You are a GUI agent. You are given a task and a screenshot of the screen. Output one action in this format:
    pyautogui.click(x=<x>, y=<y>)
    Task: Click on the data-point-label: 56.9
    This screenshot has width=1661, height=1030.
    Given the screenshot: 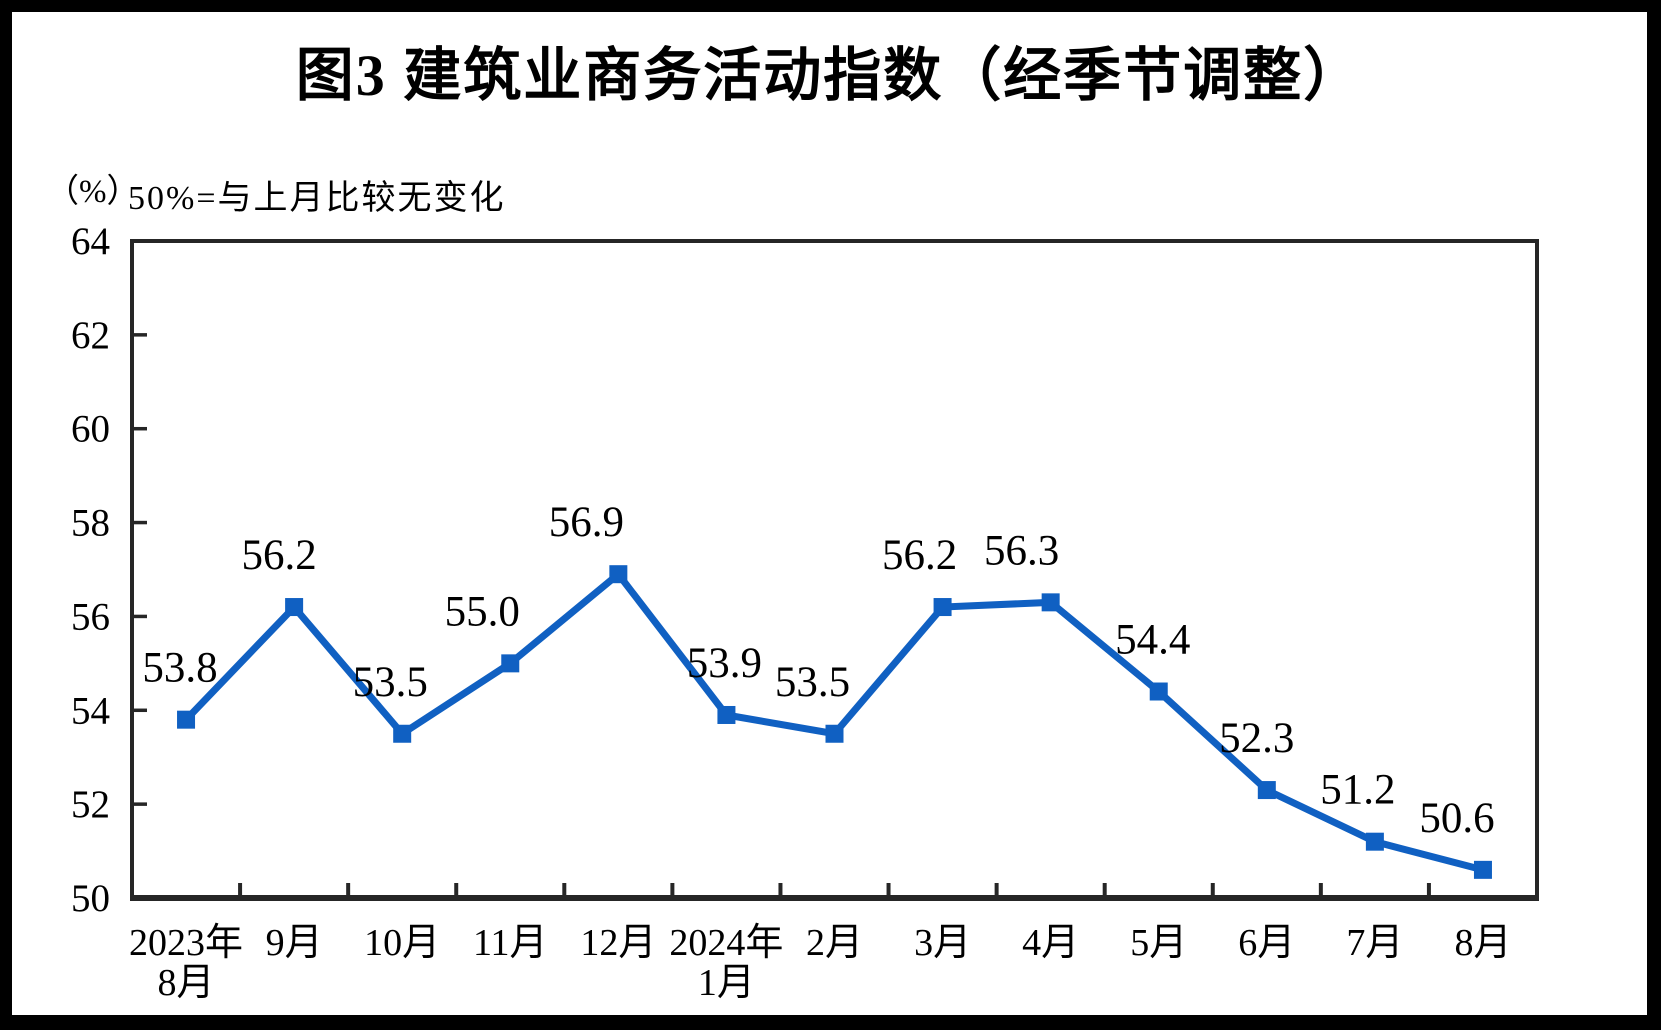 What is the action you would take?
    pyautogui.click(x=586, y=522)
    